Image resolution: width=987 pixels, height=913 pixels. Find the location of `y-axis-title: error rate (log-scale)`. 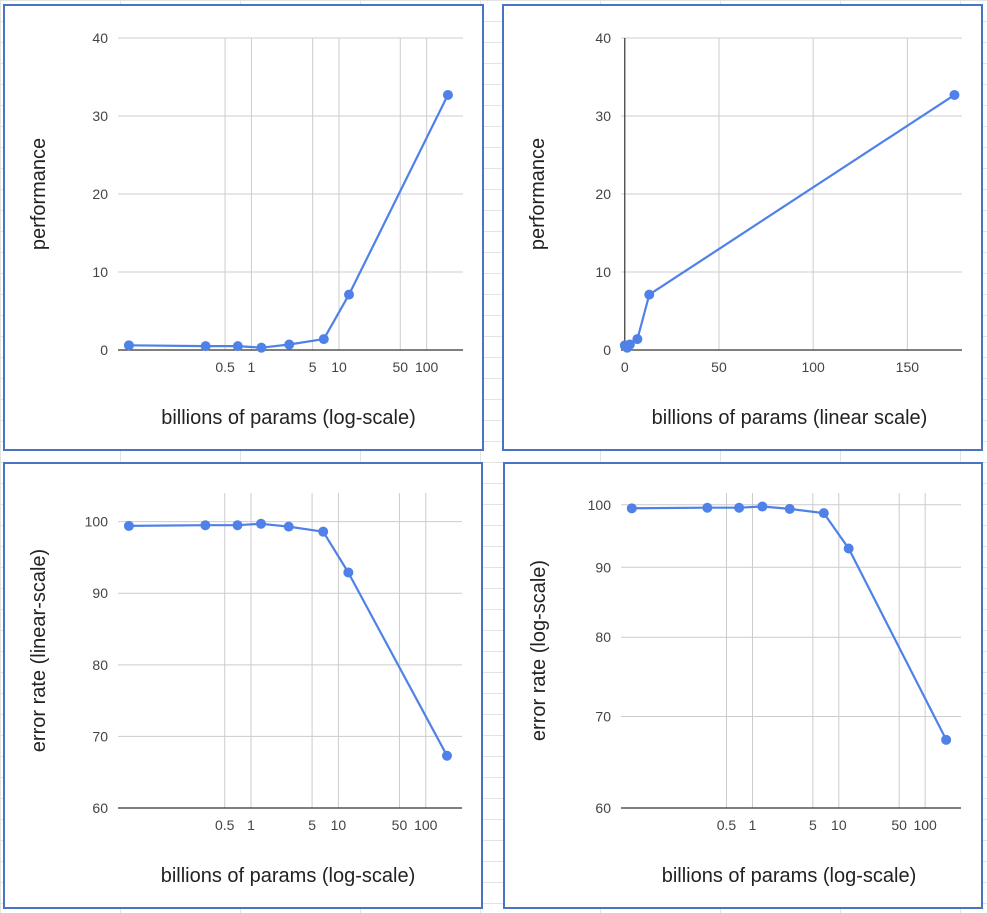

y-axis-title: error rate (log-scale) is located at coordinates (539, 650).